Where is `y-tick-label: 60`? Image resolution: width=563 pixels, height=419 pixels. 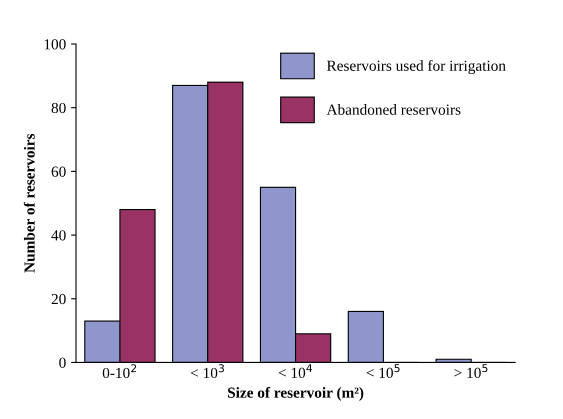 y-tick-label: 60 is located at coordinates (59, 171).